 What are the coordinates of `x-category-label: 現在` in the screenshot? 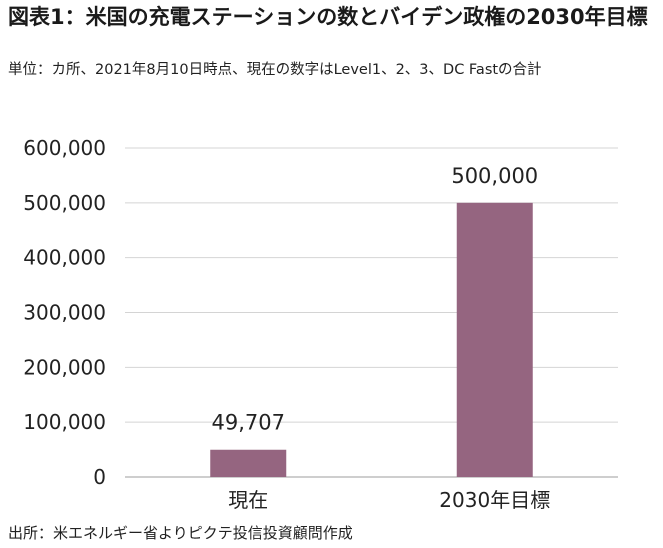 It's located at (248, 500).